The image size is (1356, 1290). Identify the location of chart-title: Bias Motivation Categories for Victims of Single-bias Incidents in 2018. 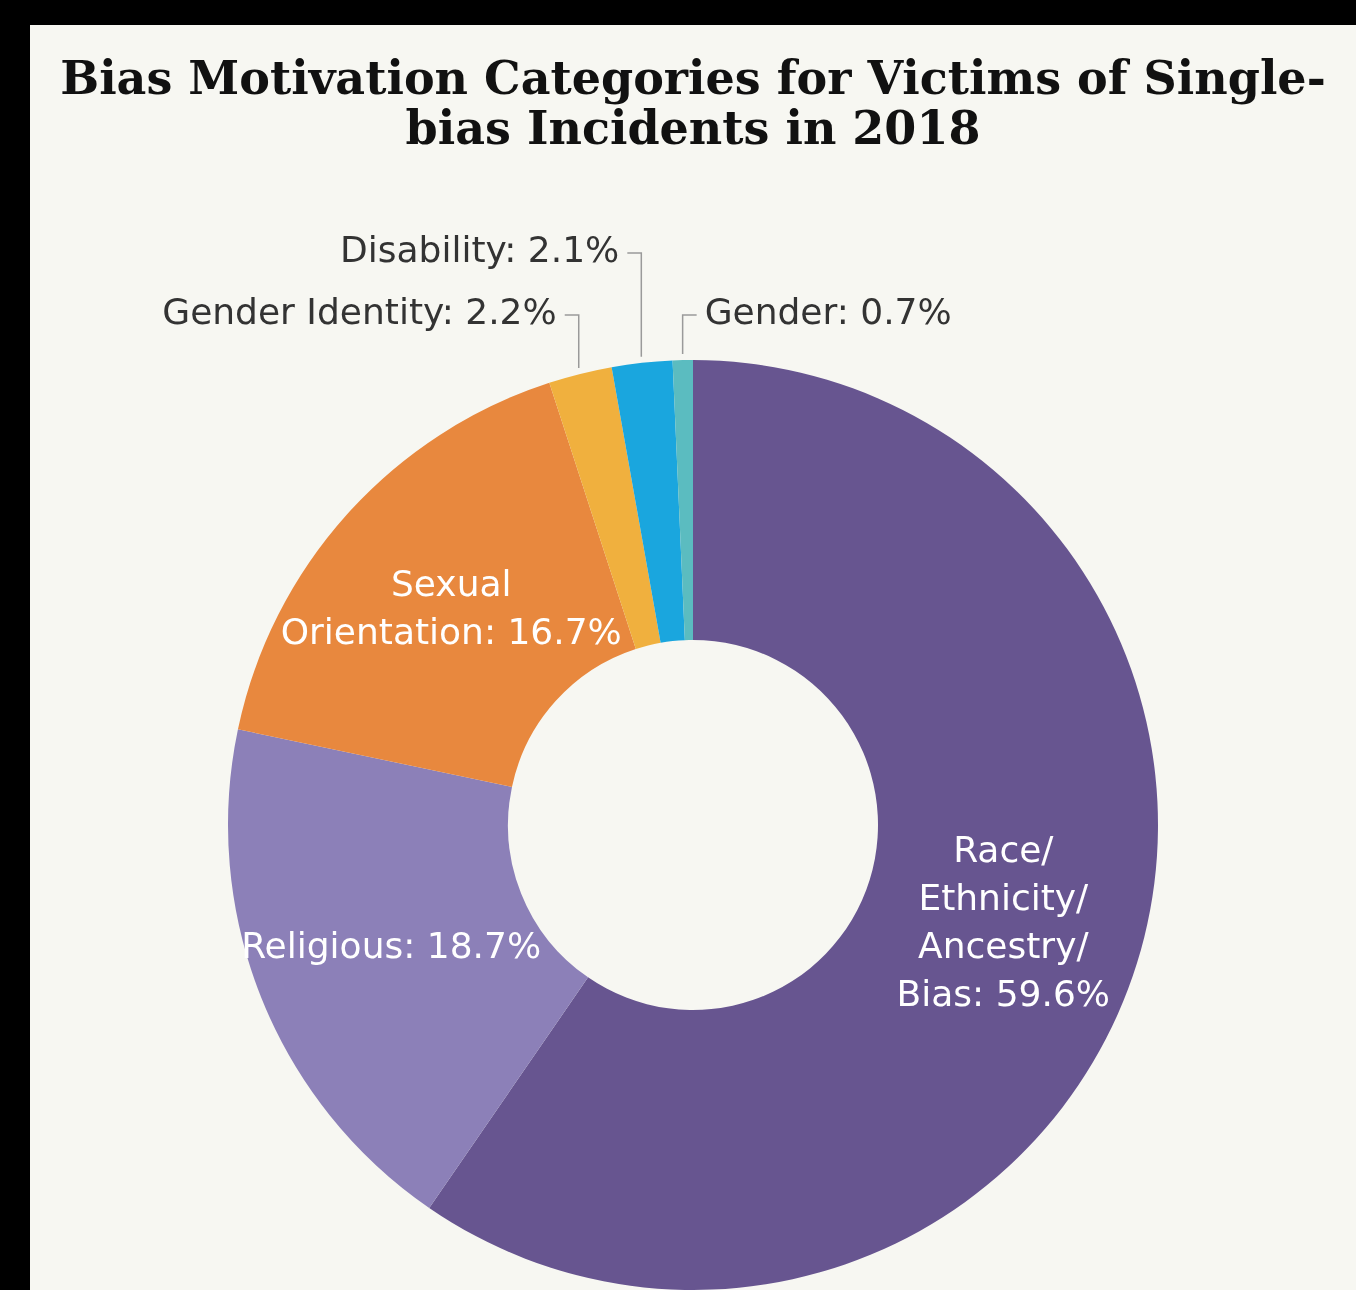
(693, 103).